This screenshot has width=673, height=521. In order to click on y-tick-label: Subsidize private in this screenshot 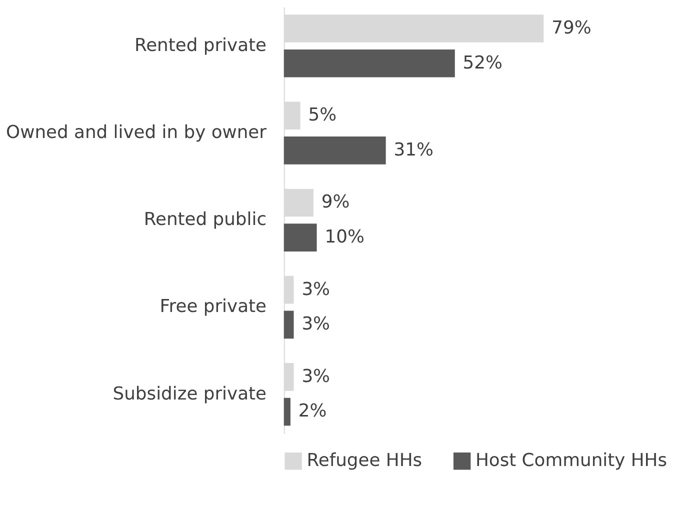, I will do `click(189, 393)`.